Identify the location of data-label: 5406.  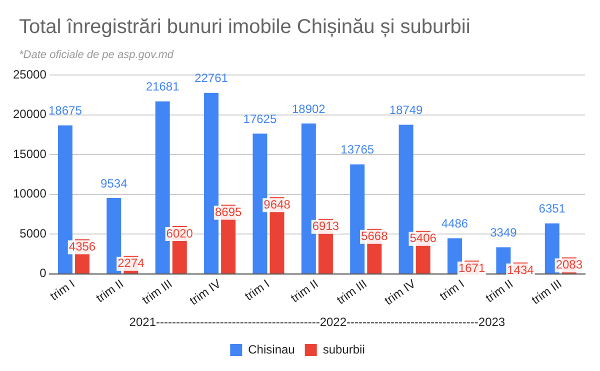
(423, 238).